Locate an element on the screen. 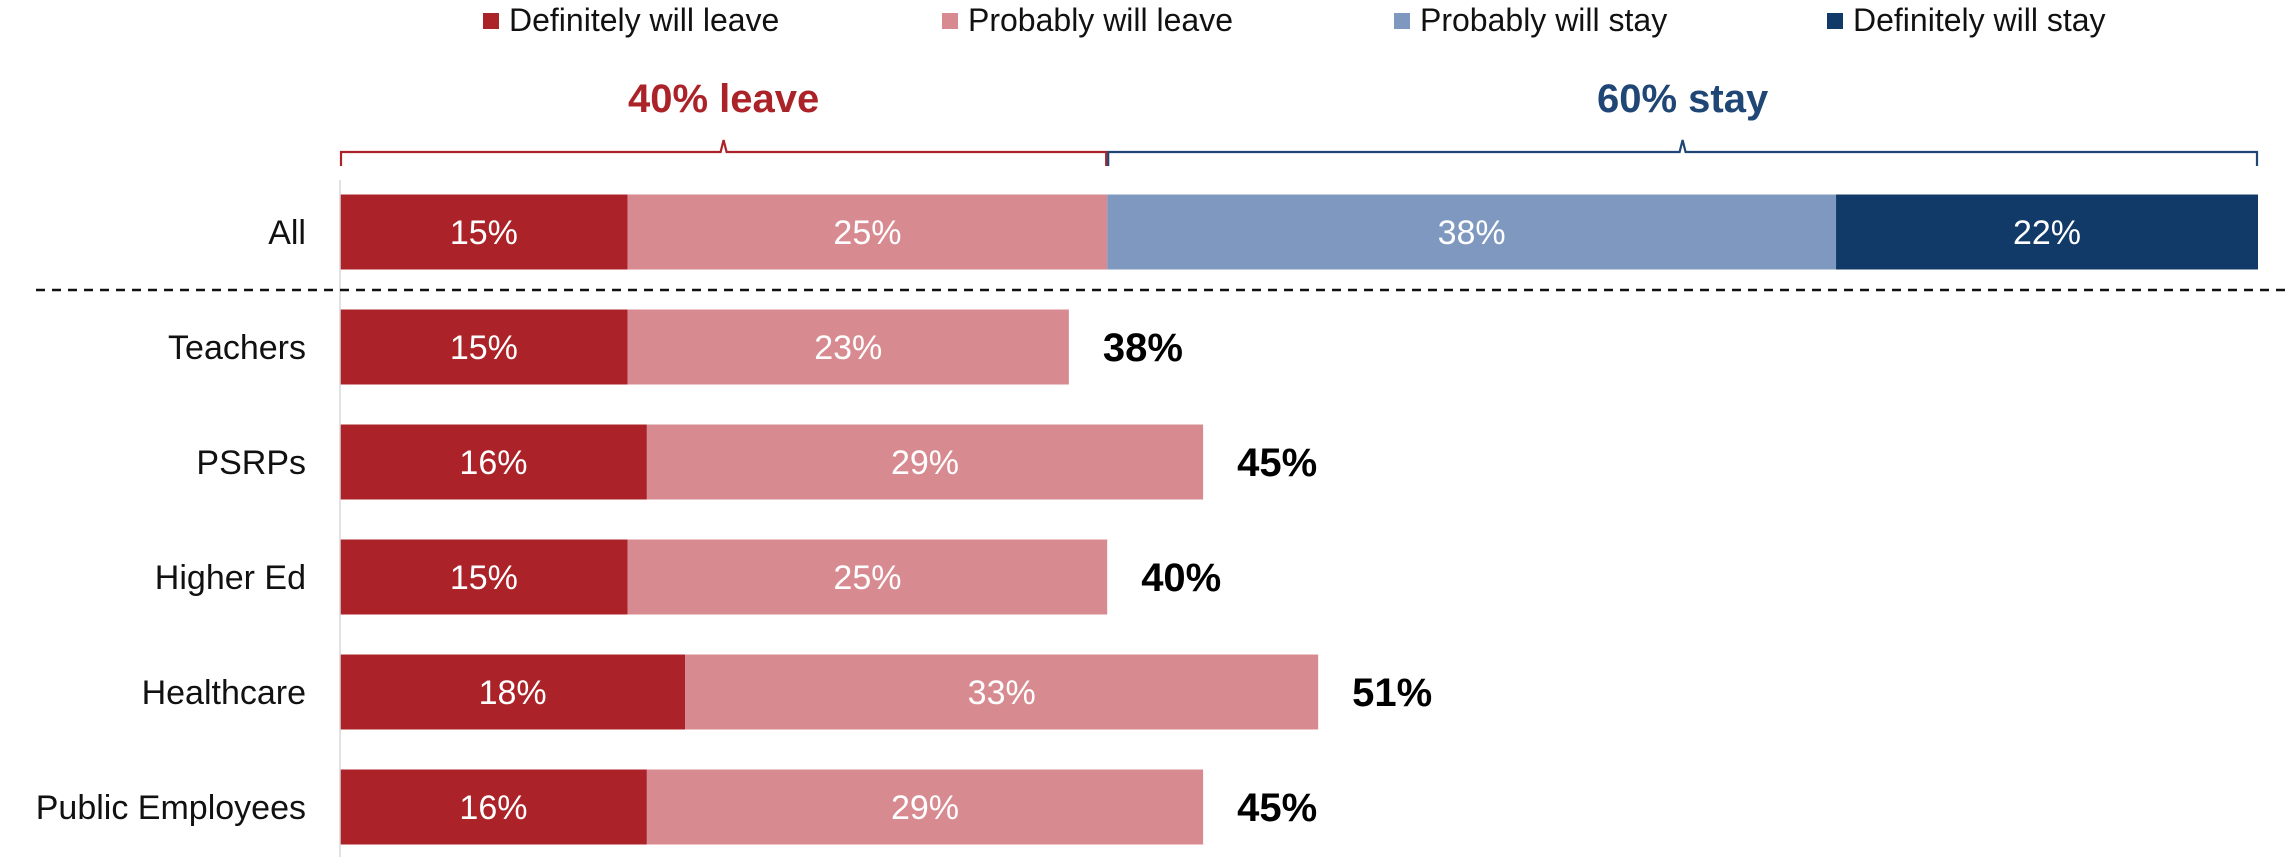  total-label: 51% is located at coordinates (1392, 693).